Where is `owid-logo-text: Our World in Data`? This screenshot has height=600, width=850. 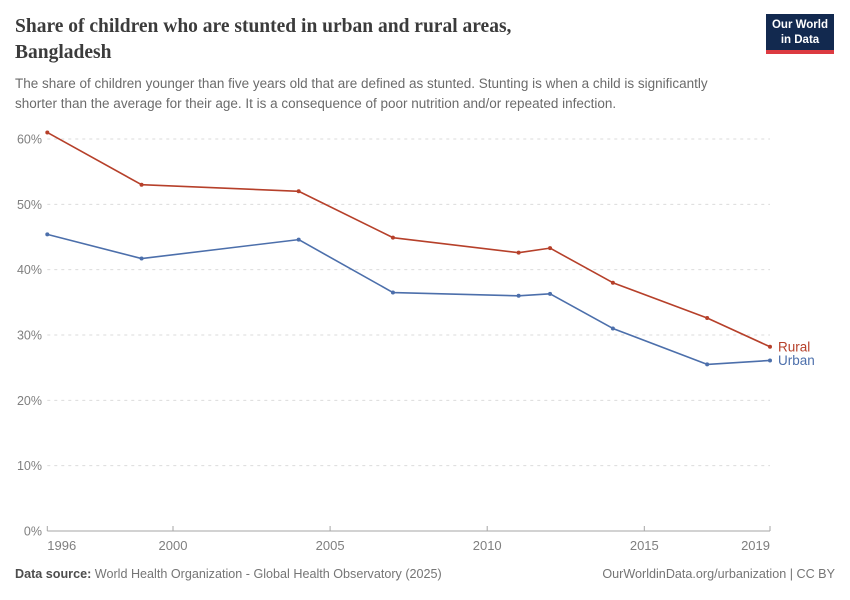 owid-logo-text: Our World in Data is located at coordinates (800, 32).